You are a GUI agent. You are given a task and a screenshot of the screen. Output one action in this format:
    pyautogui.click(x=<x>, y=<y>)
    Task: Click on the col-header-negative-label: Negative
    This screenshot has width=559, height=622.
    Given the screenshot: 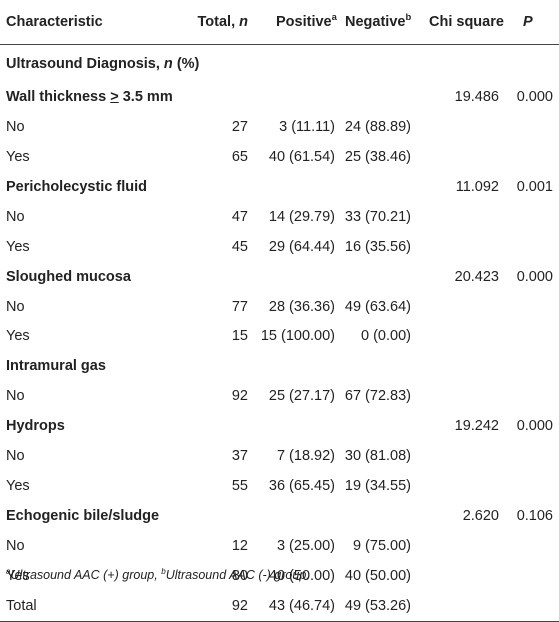 What is the action you would take?
    pyautogui.click(x=375, y=22)
    